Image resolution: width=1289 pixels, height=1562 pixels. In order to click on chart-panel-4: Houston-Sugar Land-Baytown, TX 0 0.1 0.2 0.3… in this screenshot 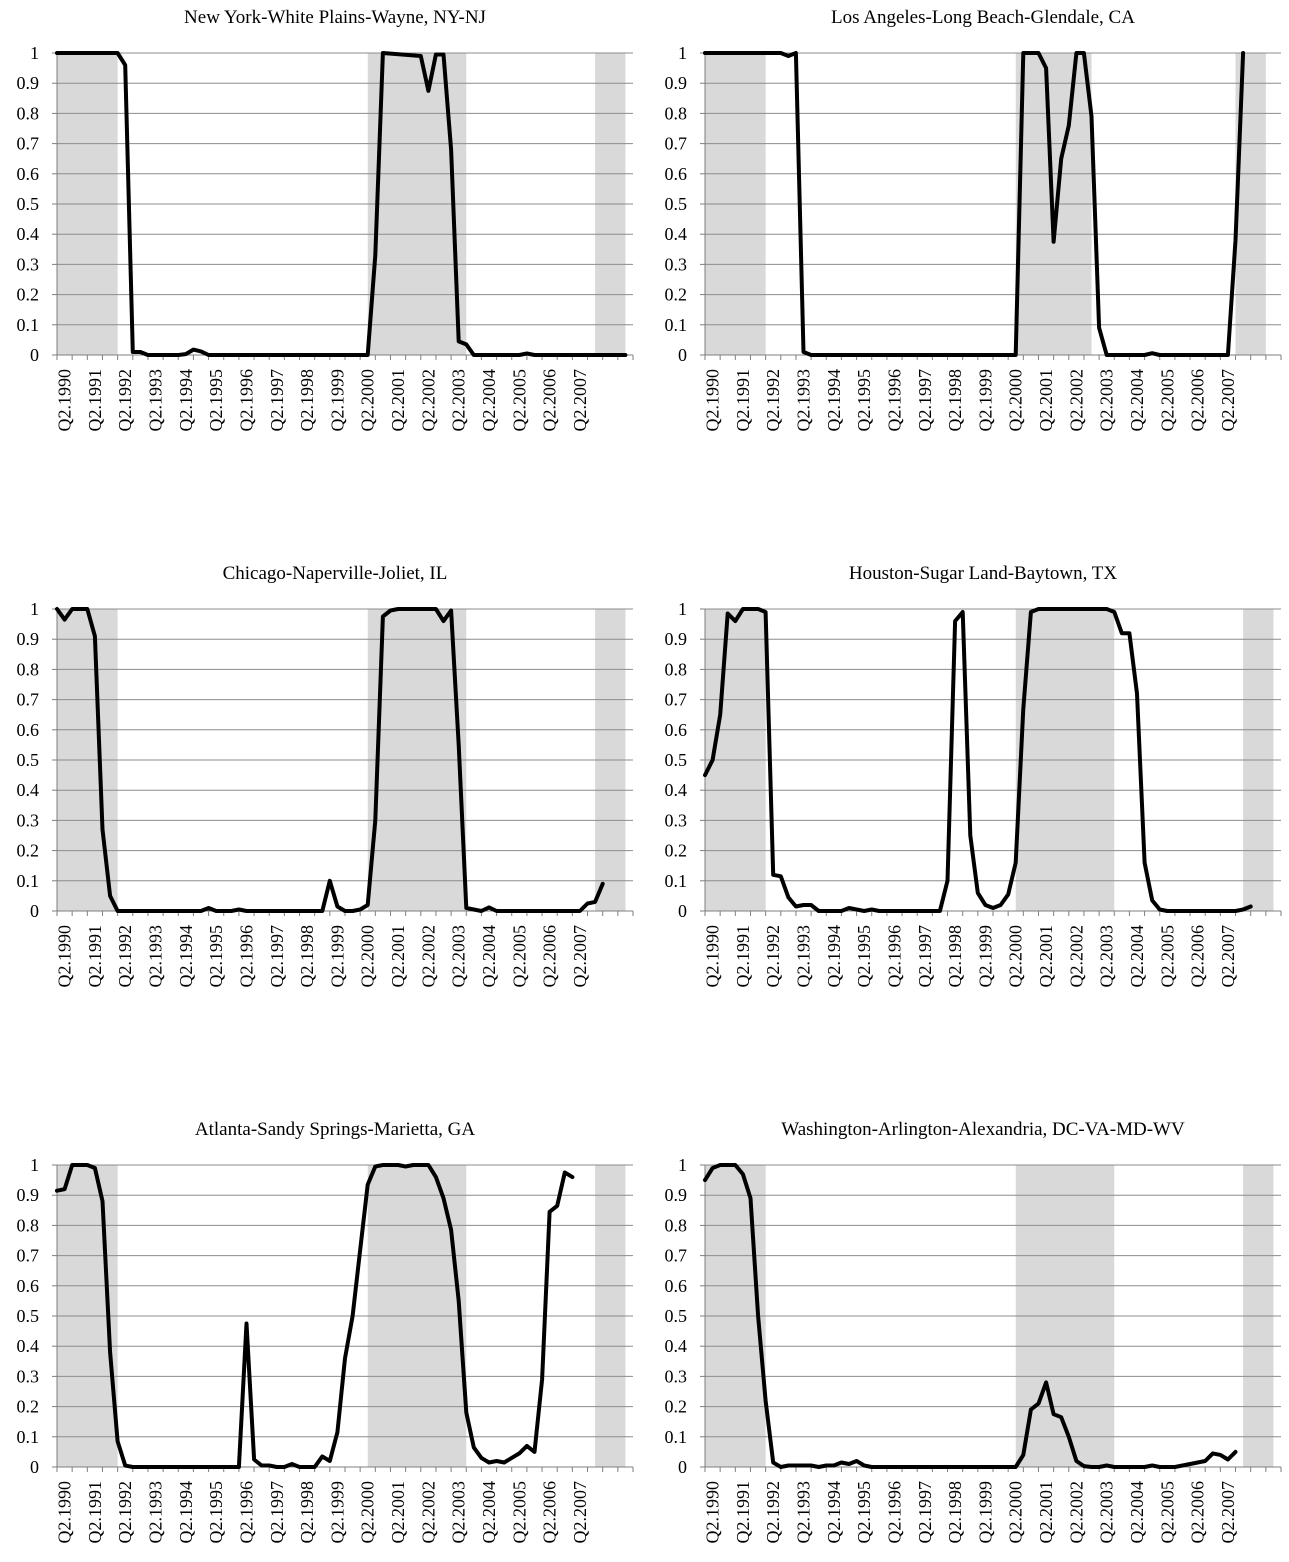, I will do `click(973, 775)`.